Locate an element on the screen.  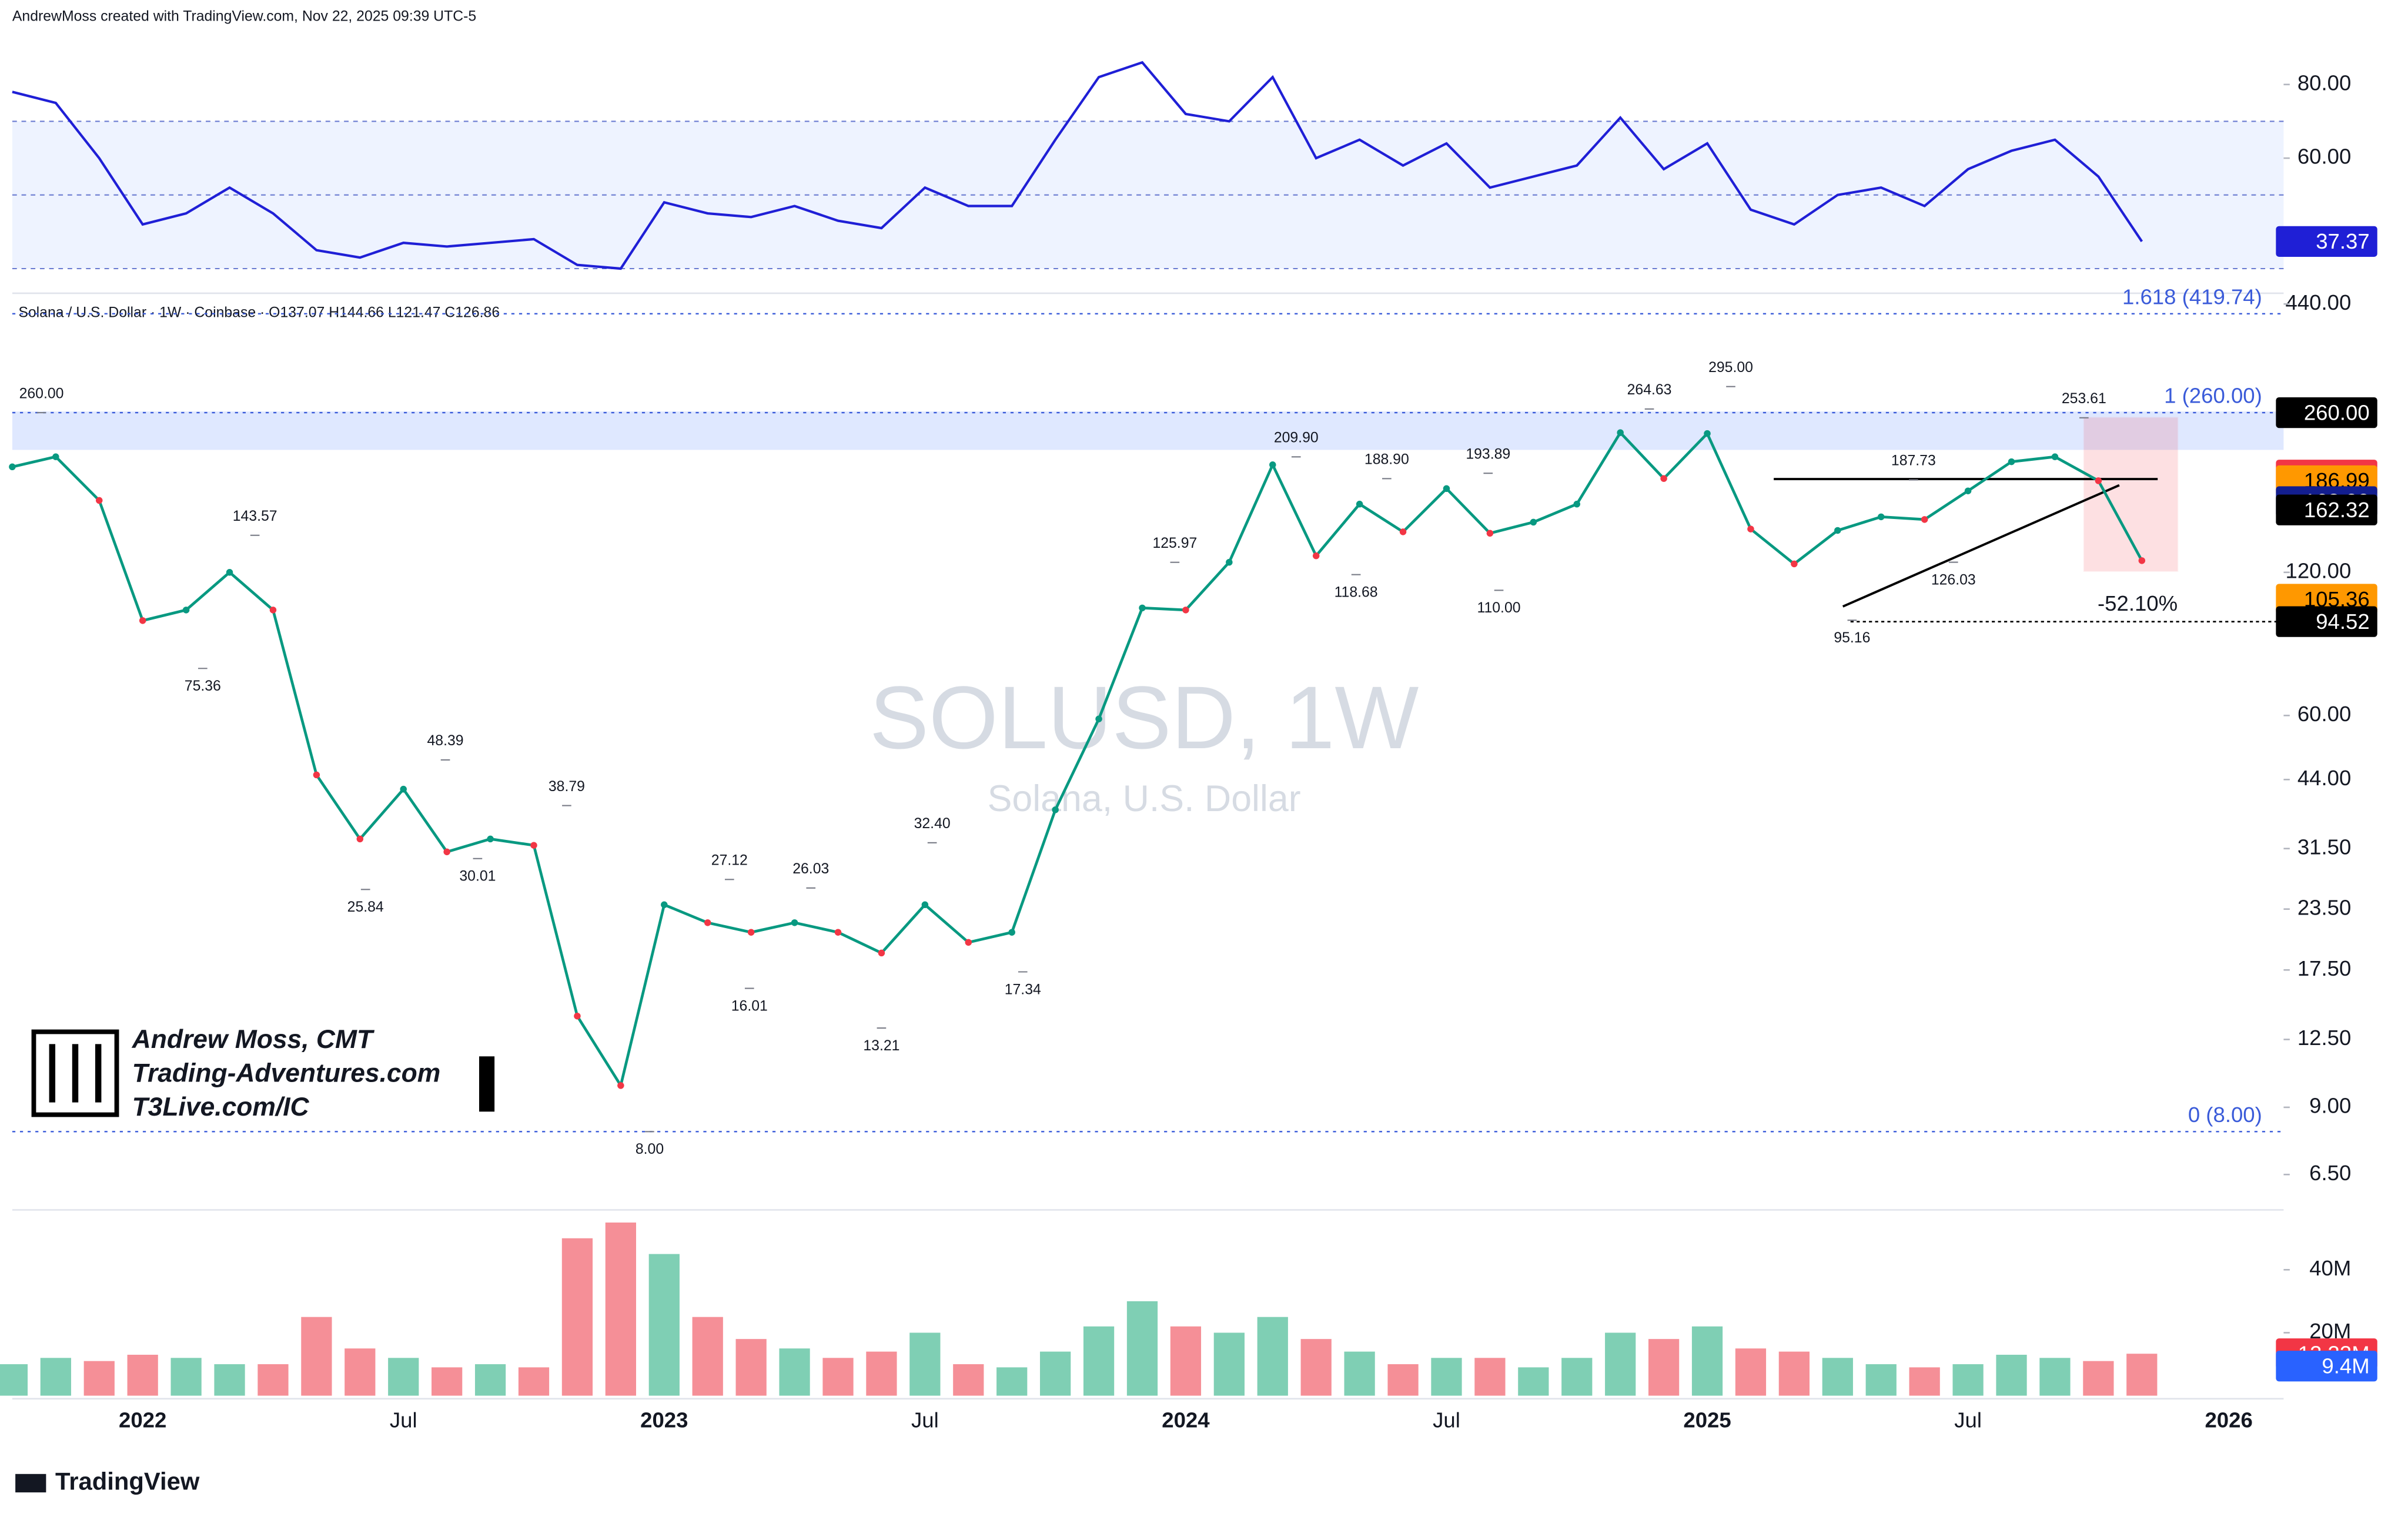
y-tick-label: 40M is located at coordinates (2330, 1268).